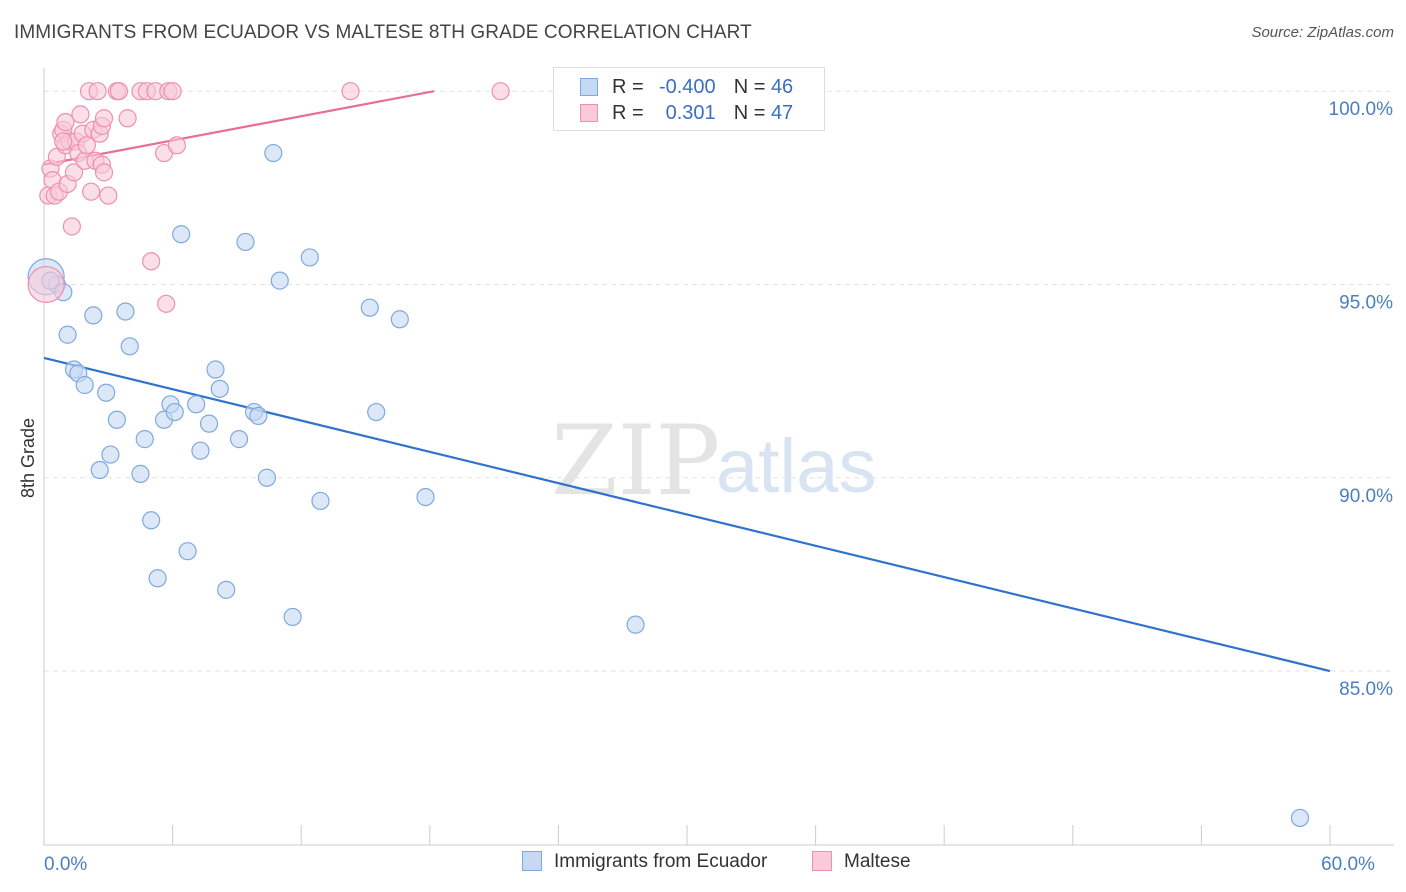 The width and height of the screenshot is (1406, 892). Describe the element at coordinates (1361, 109) in the screenshot. I see `y-tick-label-0: 100.0%` at that location.